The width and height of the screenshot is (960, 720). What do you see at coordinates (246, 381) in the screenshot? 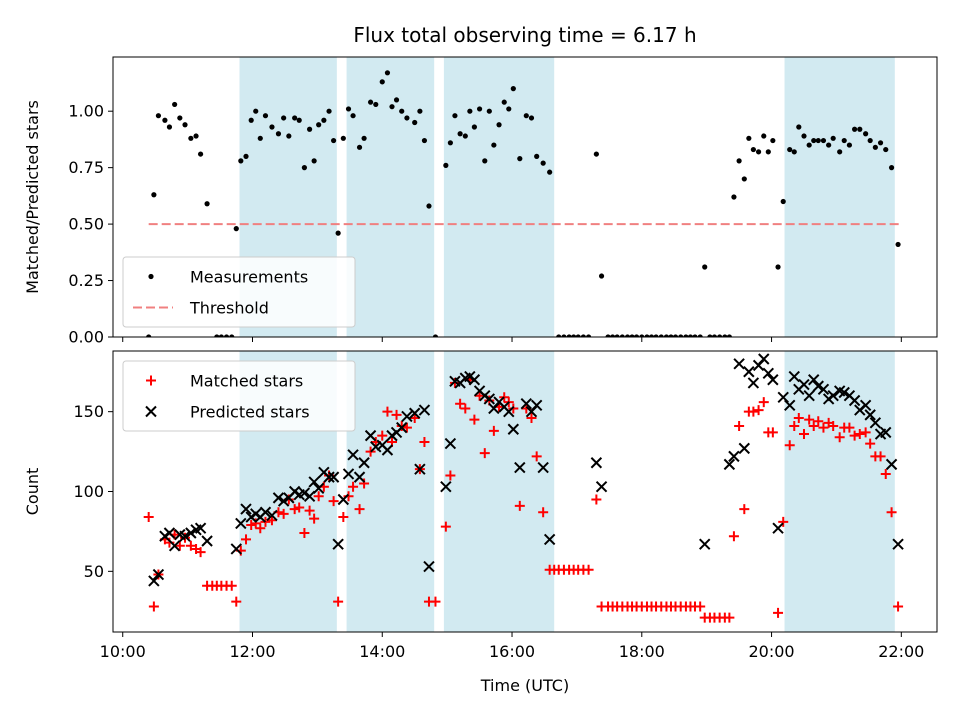
I see `legend-label: Matched stars` at bounding box center [246, 381].